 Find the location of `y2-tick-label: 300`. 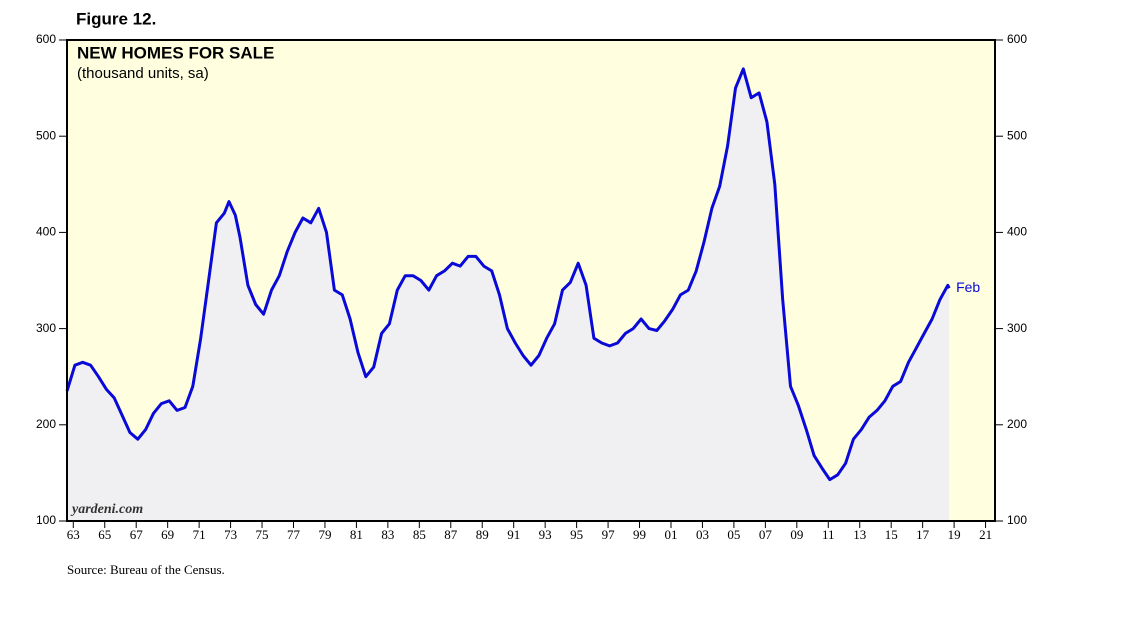

y2-tick-label: 300 is located at coordinates (1017, 328).